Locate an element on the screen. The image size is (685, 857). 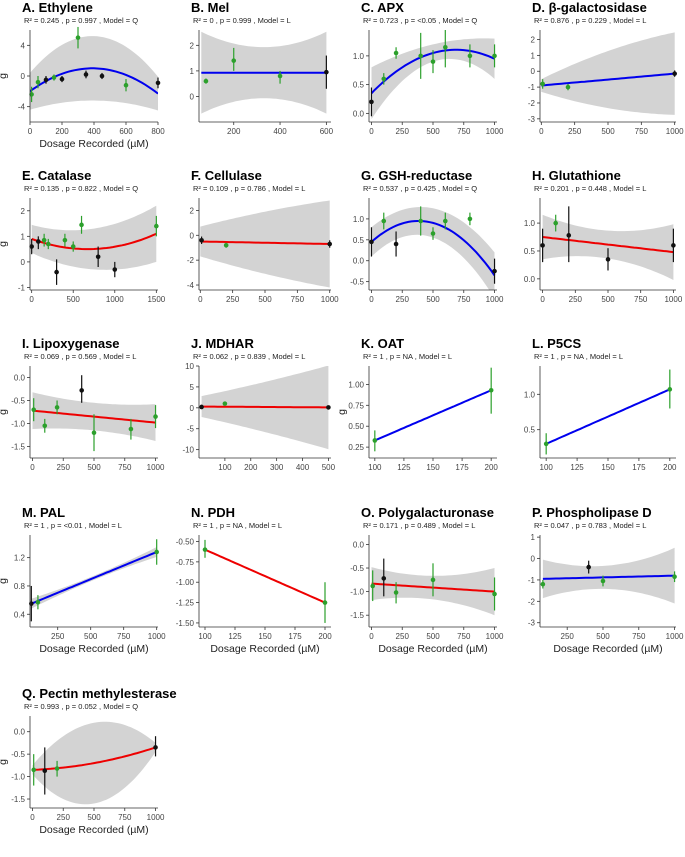
y-tick-label: 0.50 is located at coordinates (356, 426).